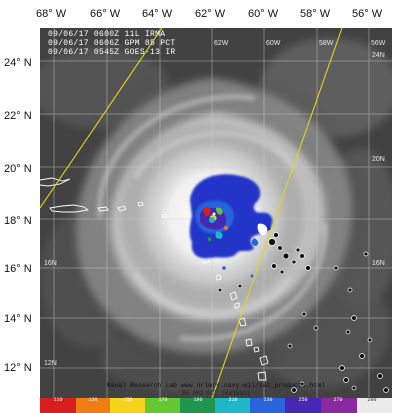  What do you see at coordinates (315, 14) in the screenshot?
I see `lon-label-58w: 58° W` at bounding box center [315, 14].